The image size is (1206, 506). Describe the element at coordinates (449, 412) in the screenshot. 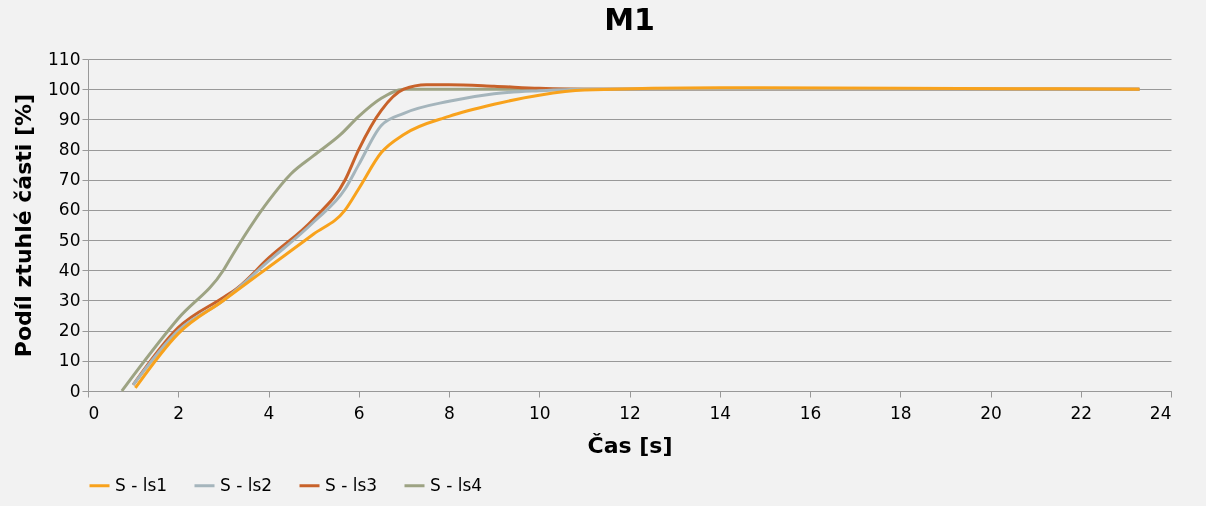

I see `x-tick-label: 8` at that location.